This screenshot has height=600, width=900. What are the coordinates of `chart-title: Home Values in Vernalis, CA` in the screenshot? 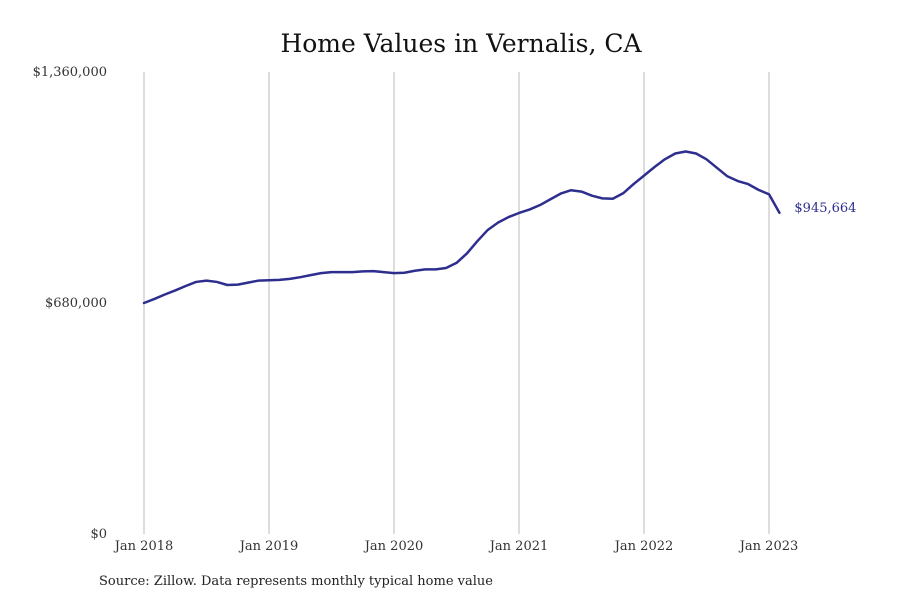 It's located at (461, 43).